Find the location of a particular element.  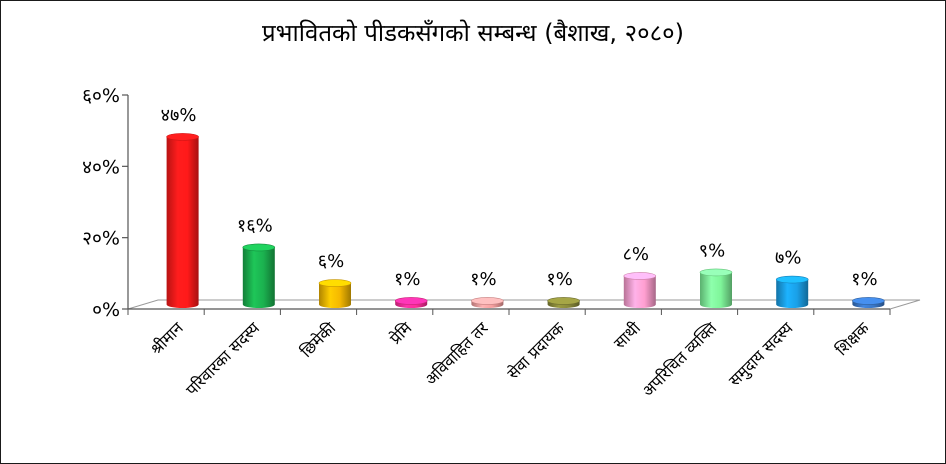

category-label: प्रेमि is located at coordinates (401, 333).